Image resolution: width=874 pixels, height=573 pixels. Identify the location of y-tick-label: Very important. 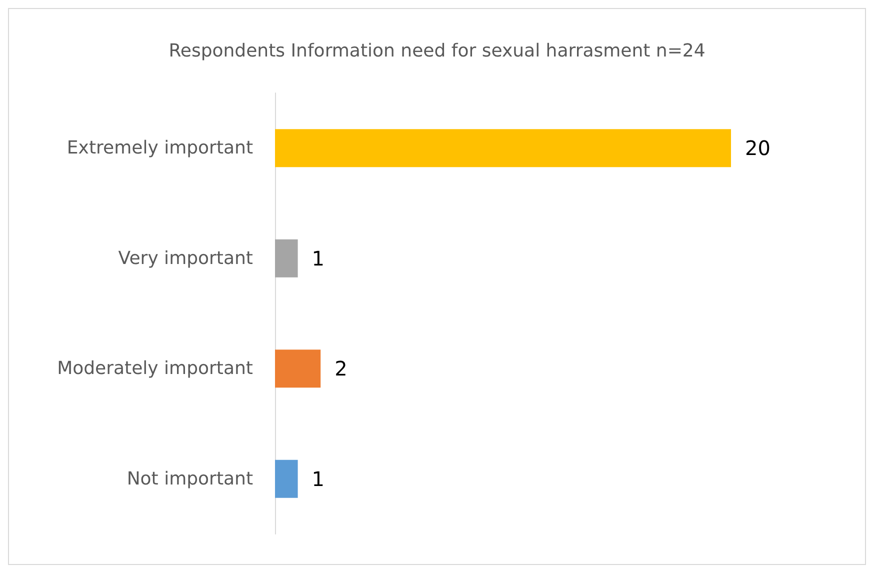
(185, 258).